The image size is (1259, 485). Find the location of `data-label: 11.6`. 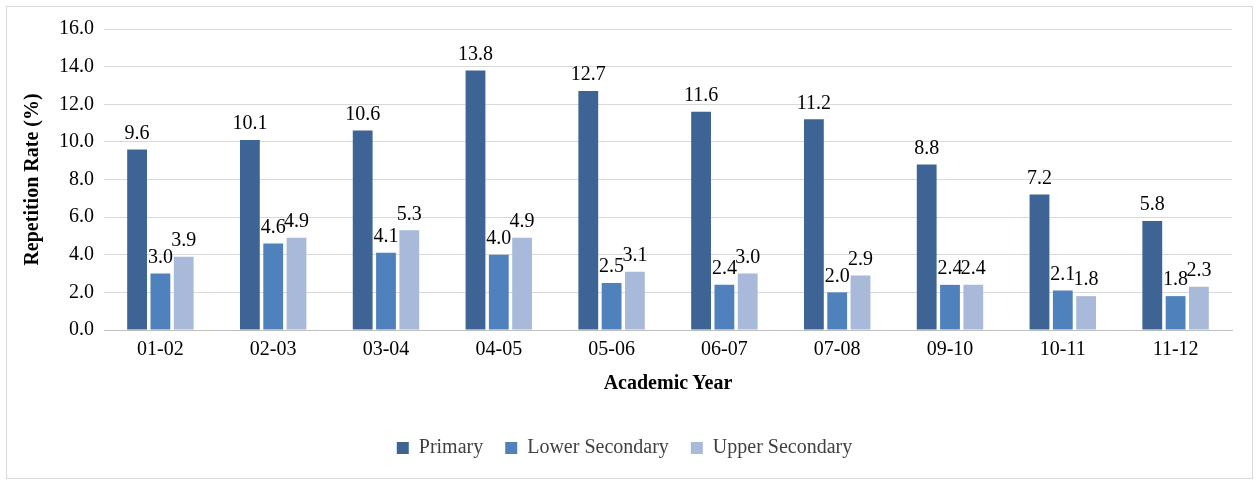

data-label: 11.6 is located at coordinates (701, 94).